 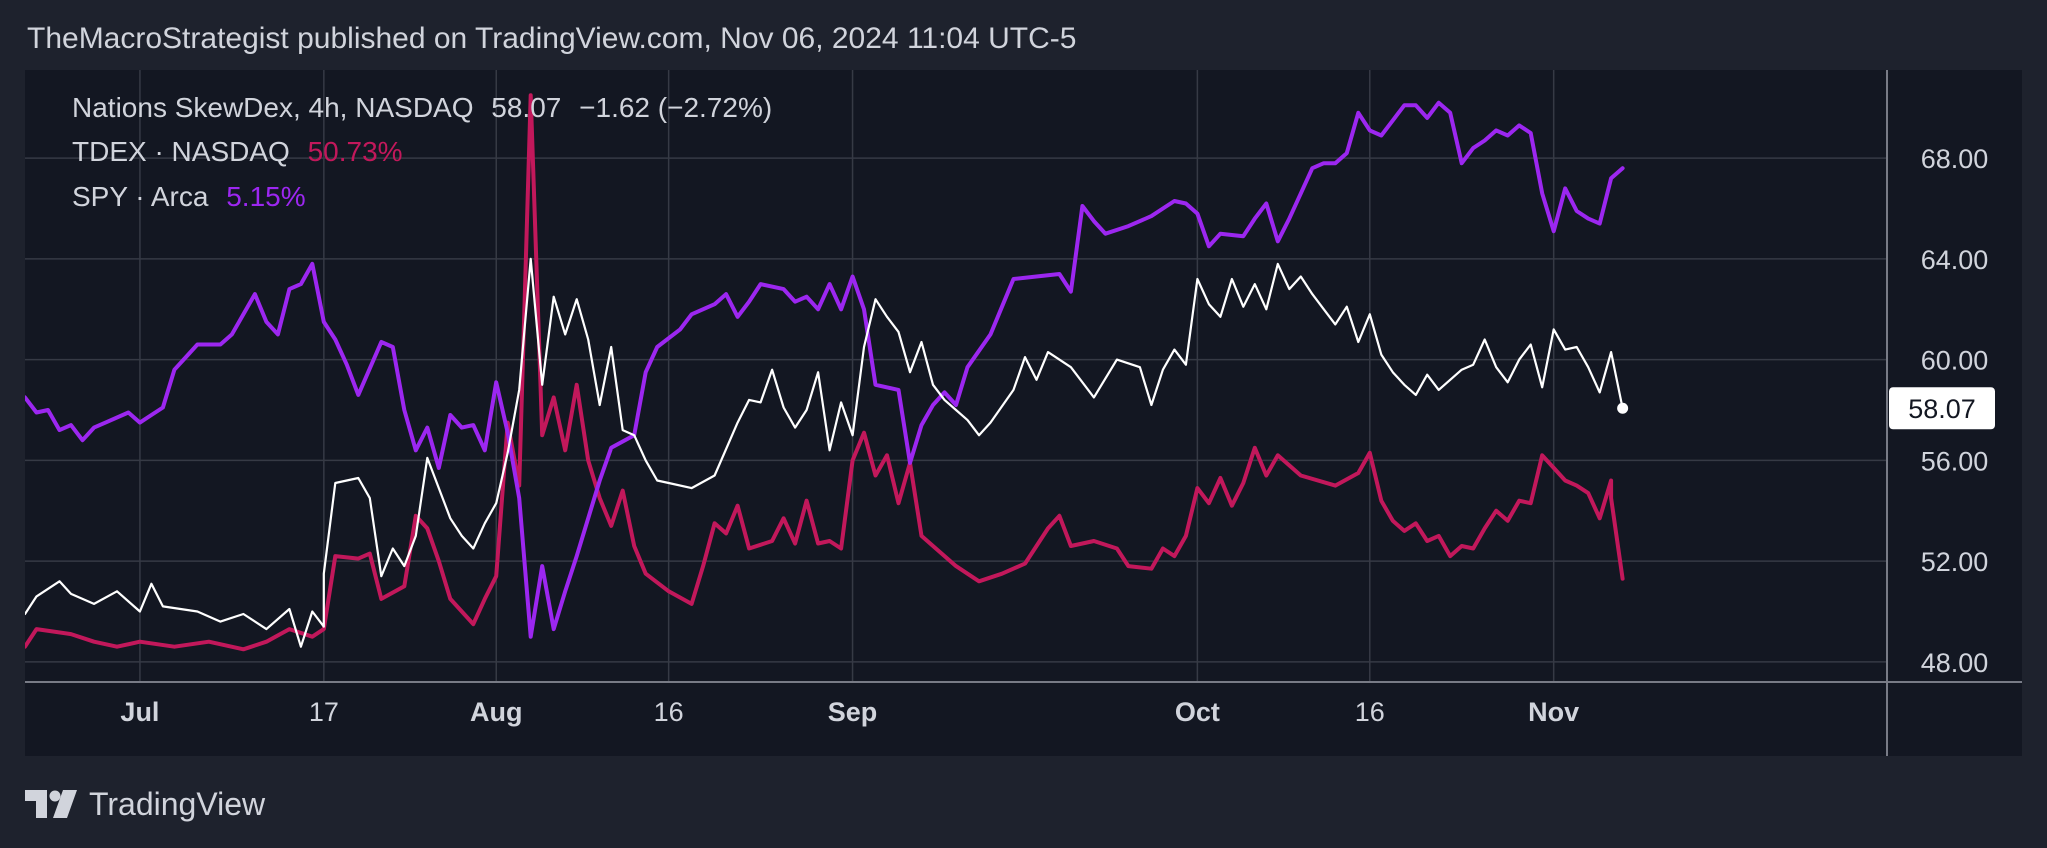 I want to click on last-price-dot, so click(x=1623, y=408).